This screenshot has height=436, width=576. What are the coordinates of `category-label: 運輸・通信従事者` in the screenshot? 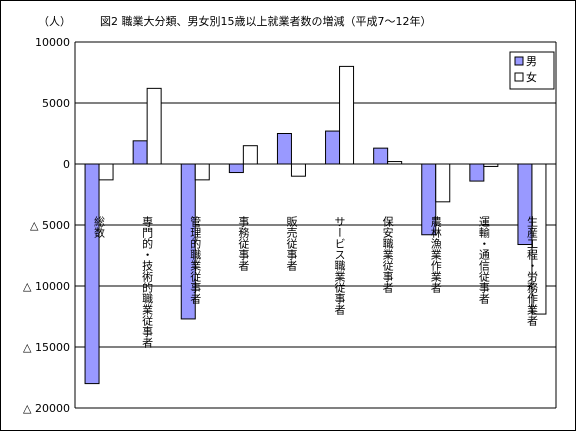 It's located at (483, 260).